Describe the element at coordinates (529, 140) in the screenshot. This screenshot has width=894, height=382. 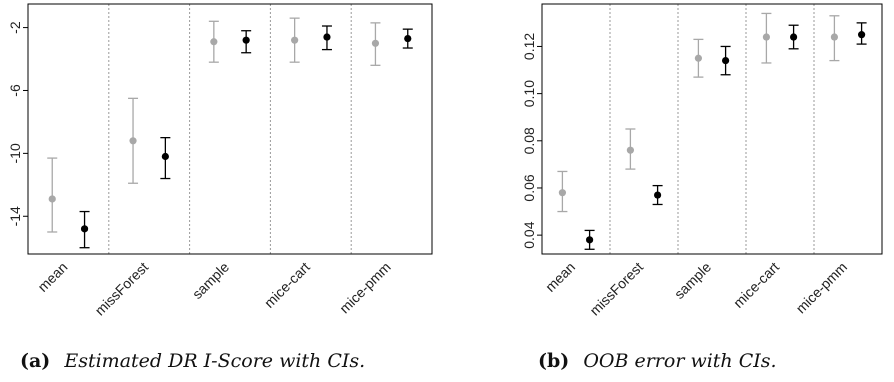
I see `y-tick-label: 0.08` at that location.